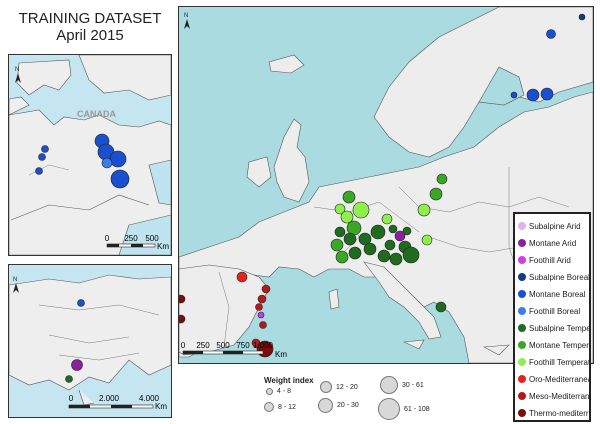 The image size is (600, 424). What do you see at coordinates (402, 385) in the screenshot?
I see `weight-class-5: 30 - 61` at bounding box center [402, 385].